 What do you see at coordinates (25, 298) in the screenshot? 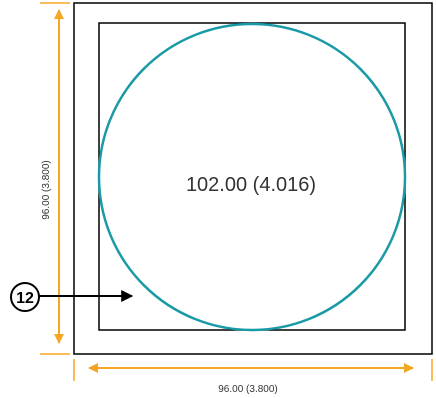
I see `callout-number: 12` at bounding box center [25, 298].